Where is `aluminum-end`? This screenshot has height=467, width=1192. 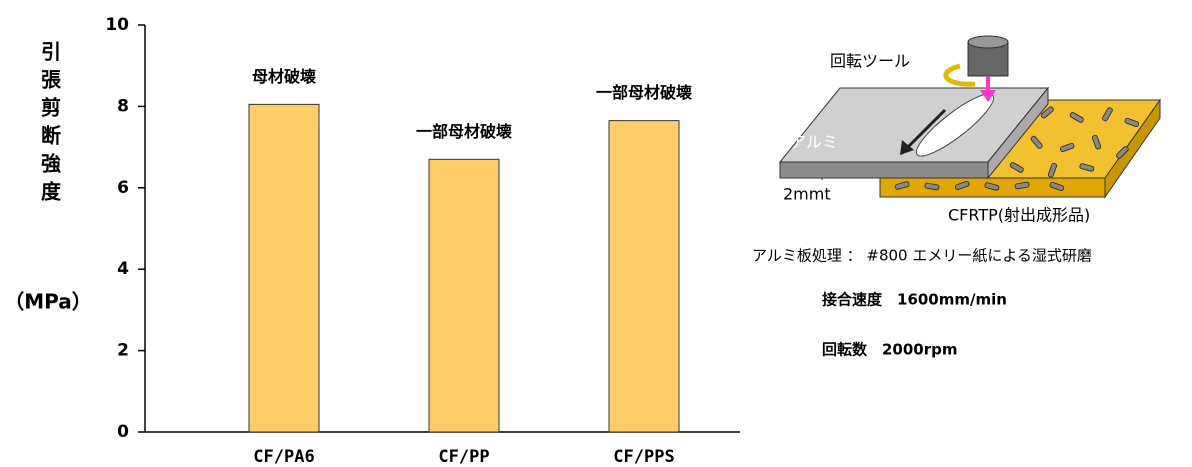 aluminum-end is located at coordinates (1018, 133).